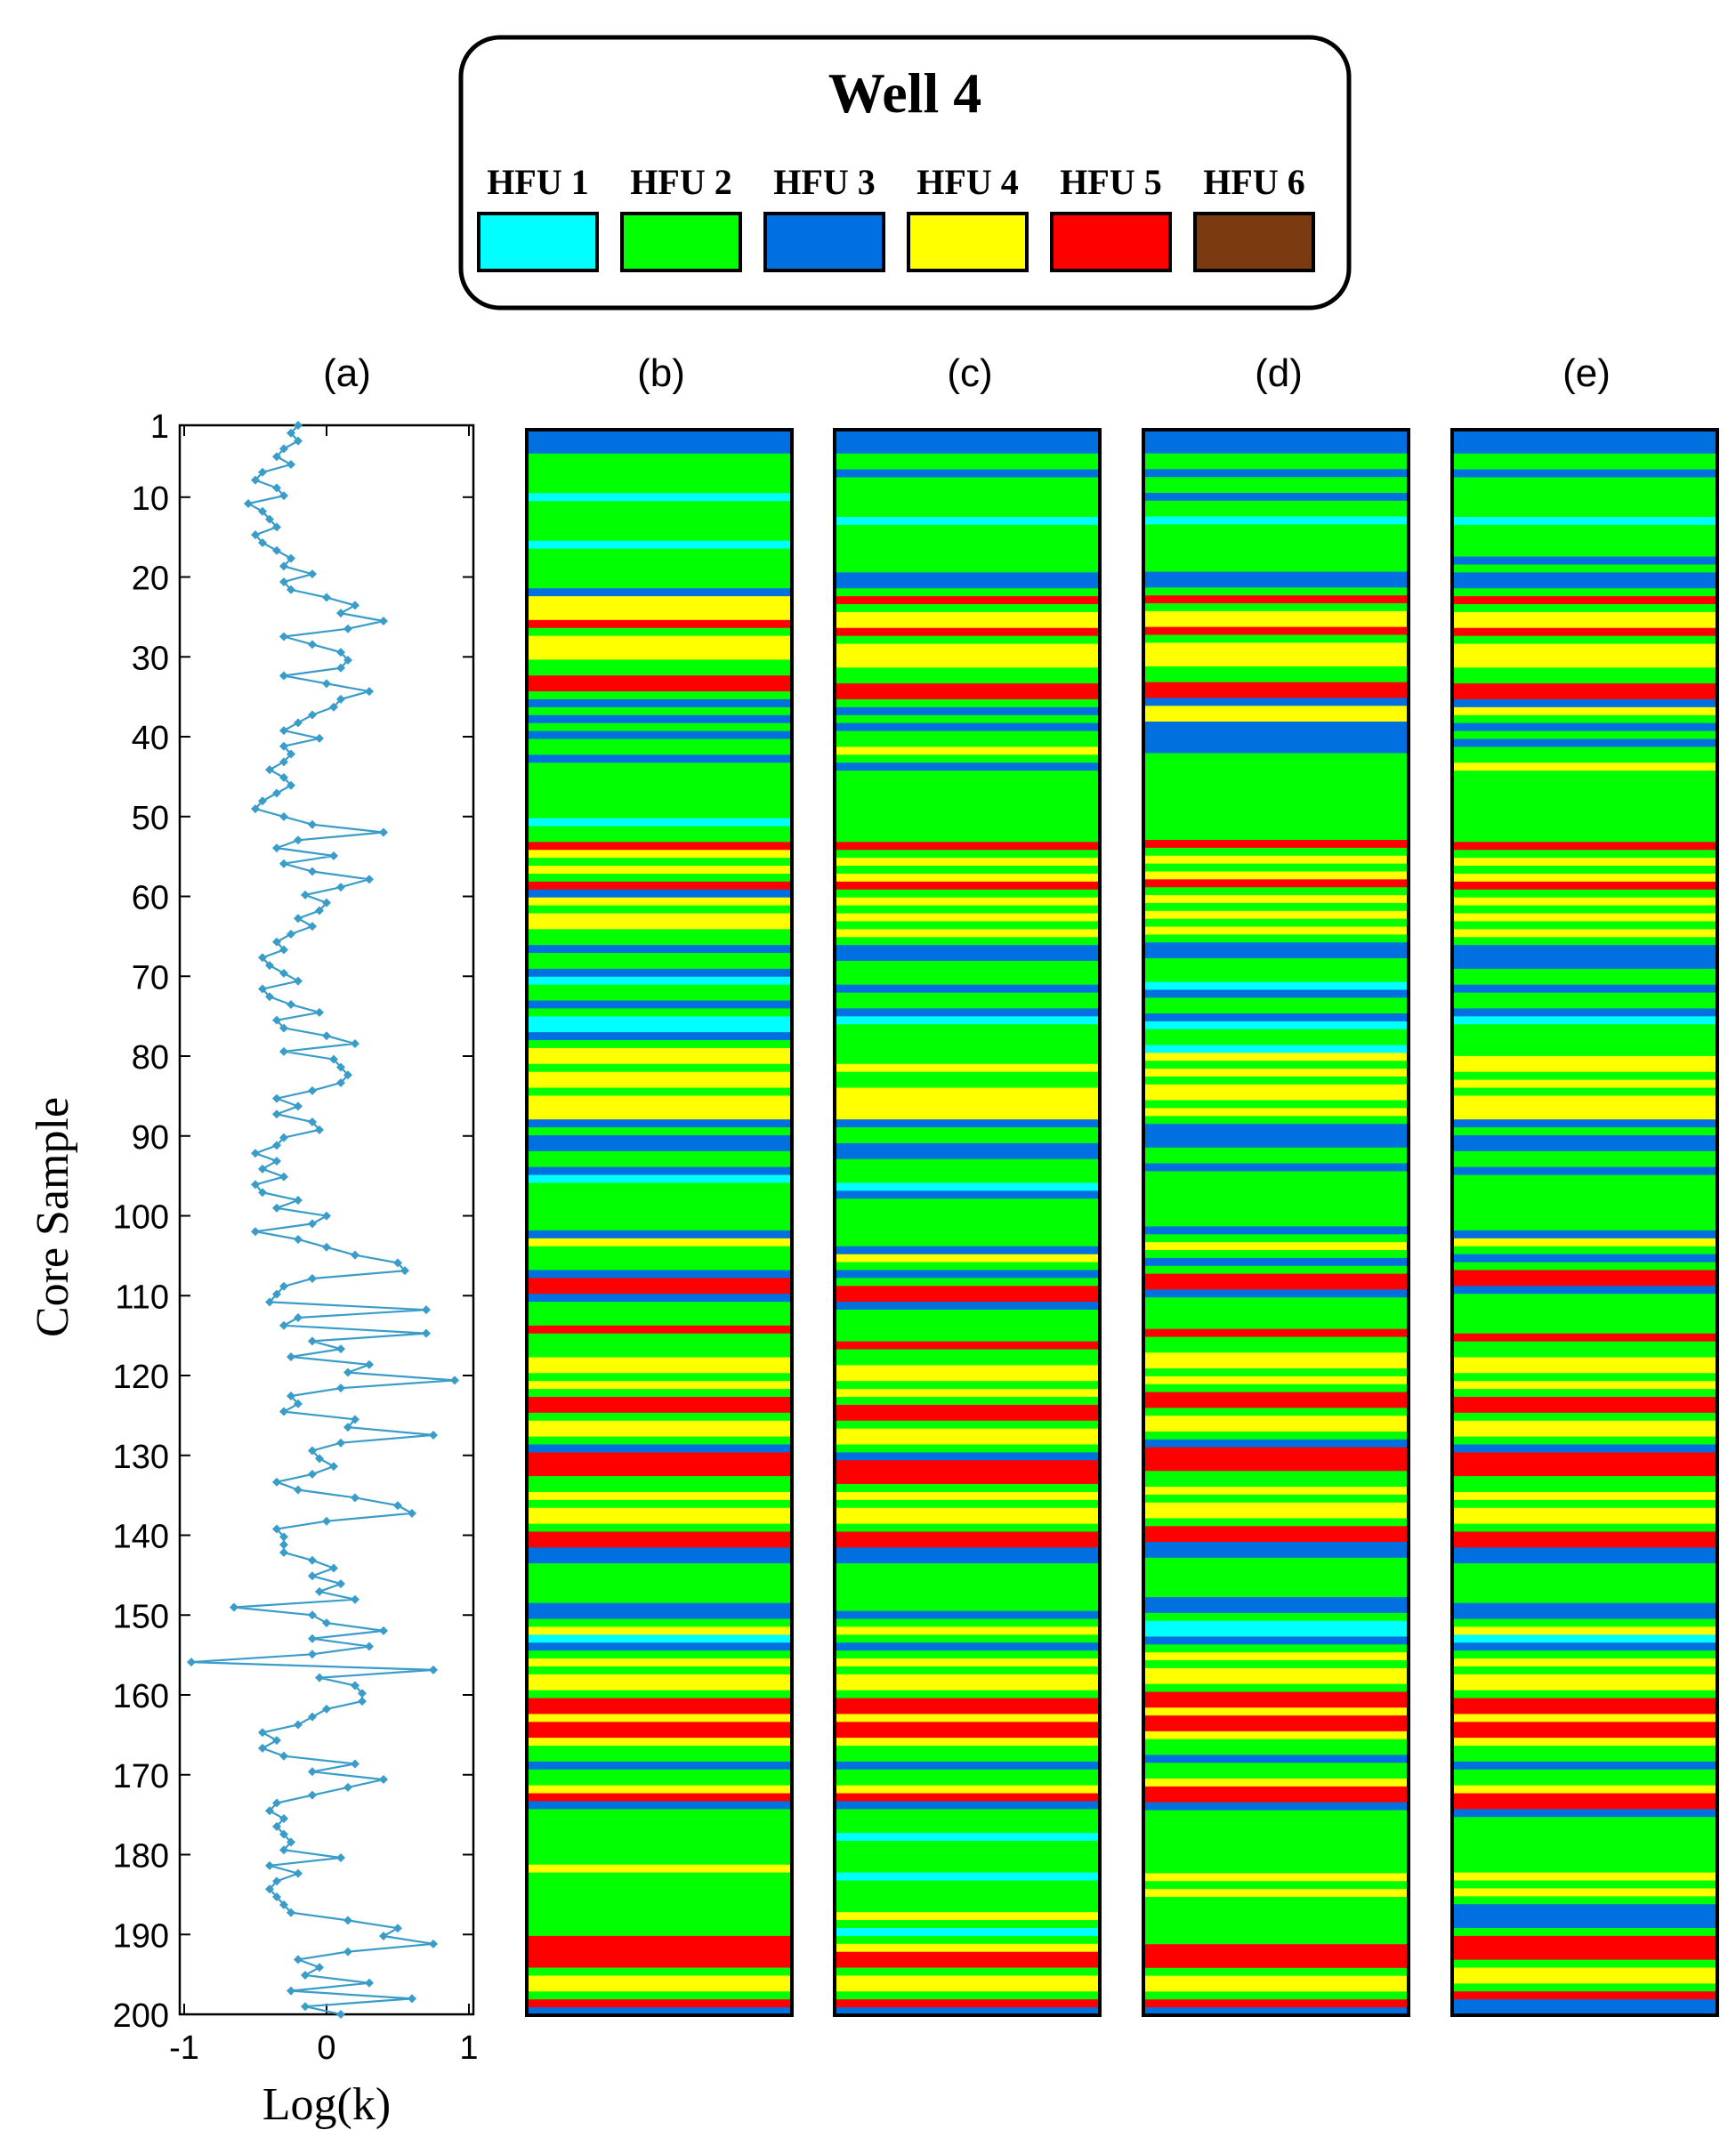 The width and height of the screenshot is (1736, 2130). Describe the element at coordinates (905, 173) in the screenshot. I see `legend: Well 4 HFU 1 HFU 2 HFU 3 HFU 4 HFU 5 HFU 6` at that location.